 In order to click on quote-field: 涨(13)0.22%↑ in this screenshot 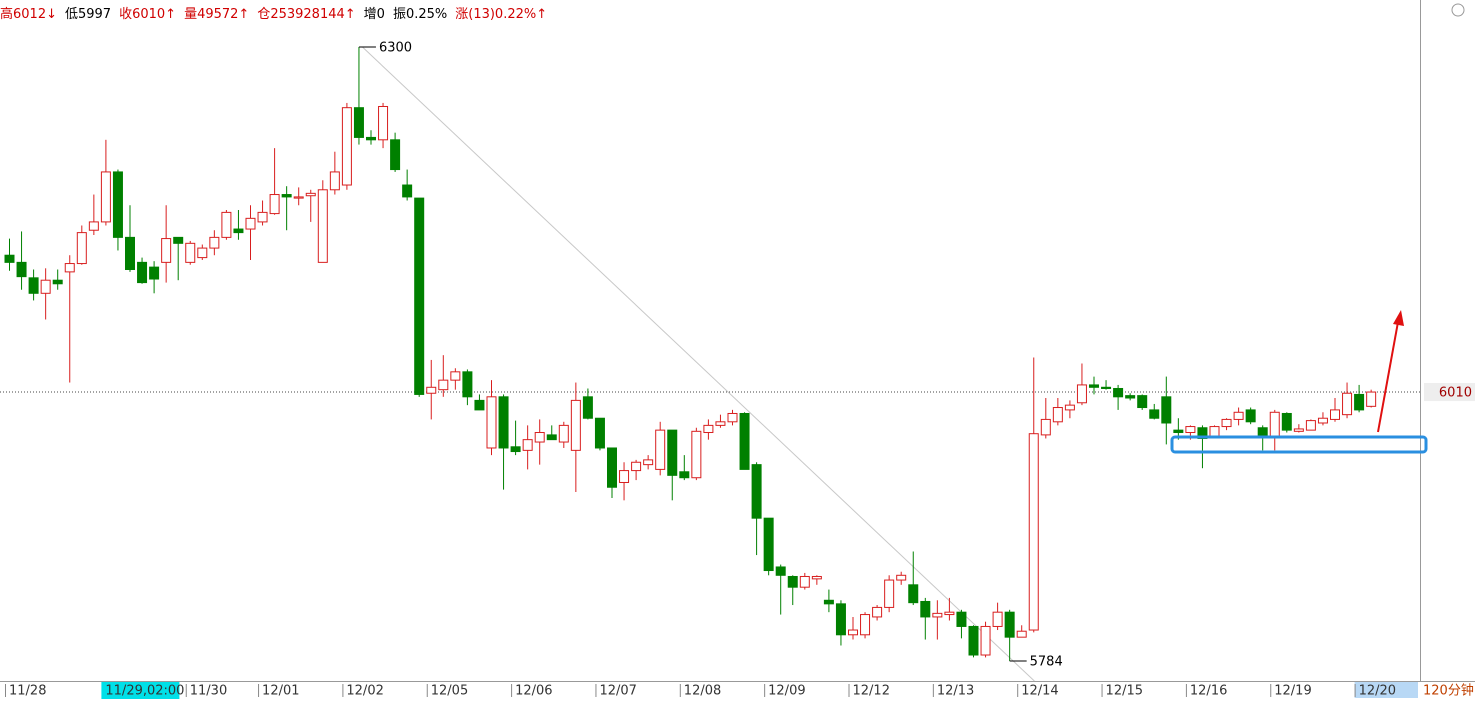, I will do `click(501, 14)`.